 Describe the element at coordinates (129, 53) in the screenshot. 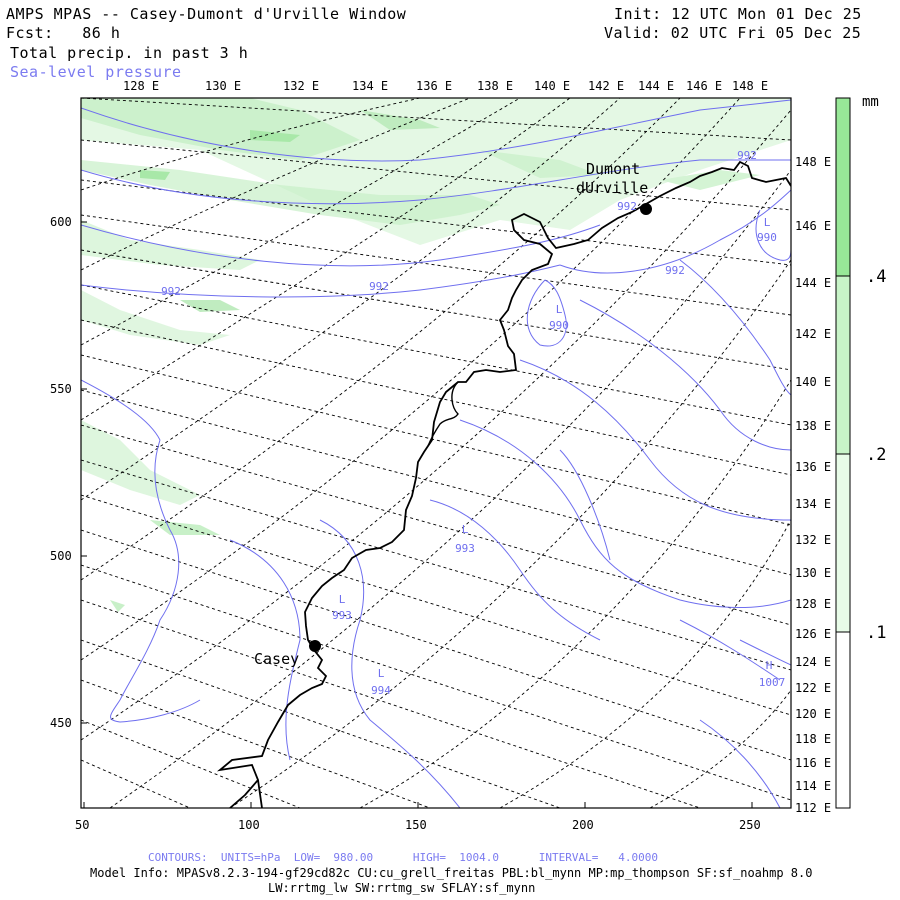

I see `field-precip-label: Total precip. in past 3 h` at that location.